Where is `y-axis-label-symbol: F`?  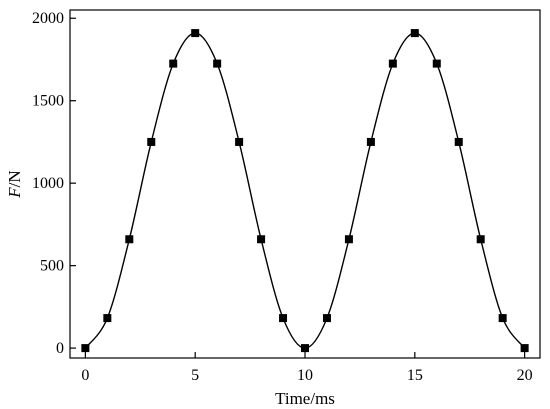 y-axis-label-symbol: F is located at coordinates (14, 193).